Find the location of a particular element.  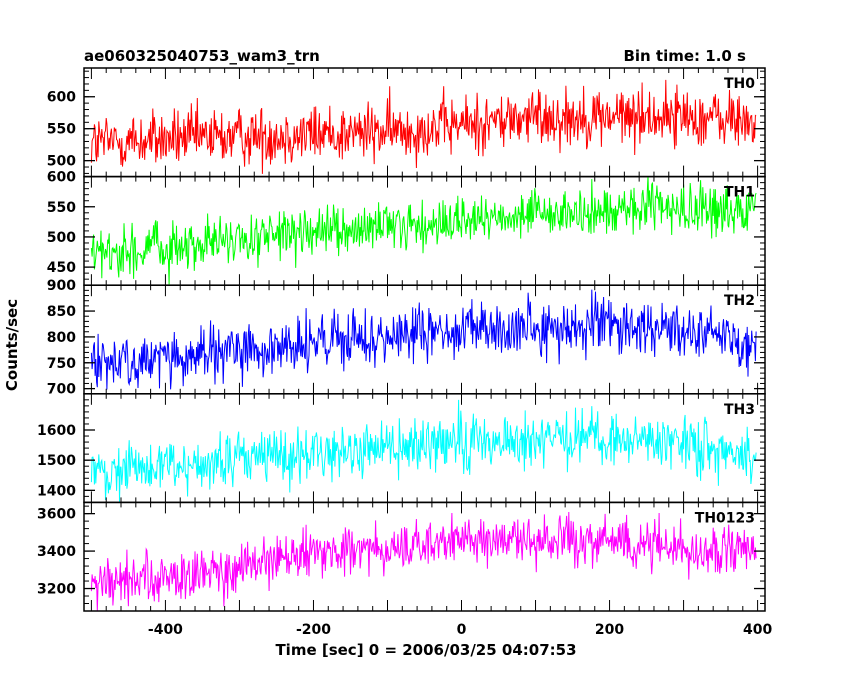

series-line-th0123 is located at coordinates (423, 561).